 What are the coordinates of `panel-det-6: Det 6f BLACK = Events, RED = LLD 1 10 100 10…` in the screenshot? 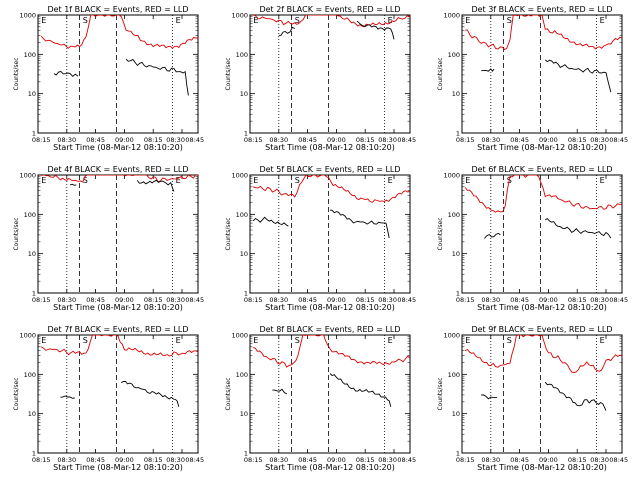 It's located at (532, 238).